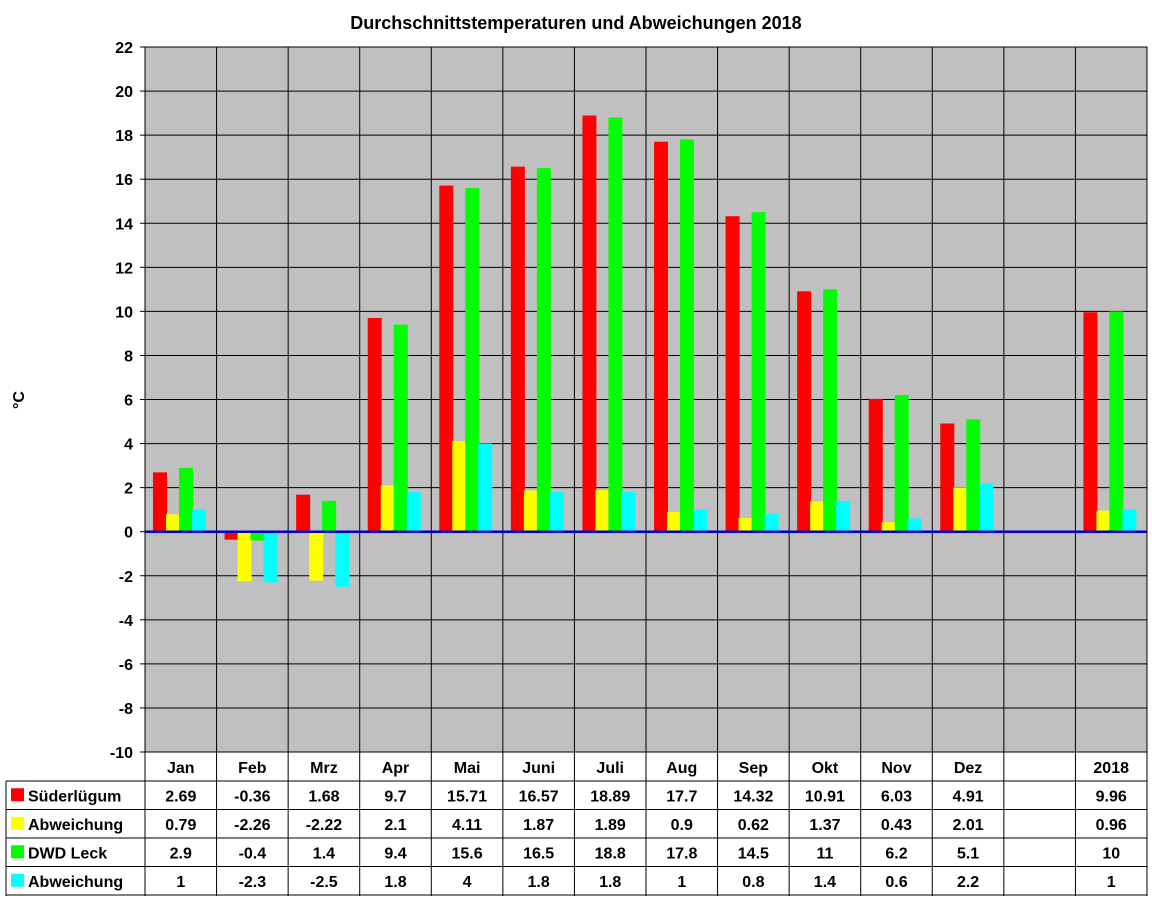  What do you see at coordinates (128, 445) in the screenshot?
I see `y-tick-label: 4` at bounding box center [128, 445].